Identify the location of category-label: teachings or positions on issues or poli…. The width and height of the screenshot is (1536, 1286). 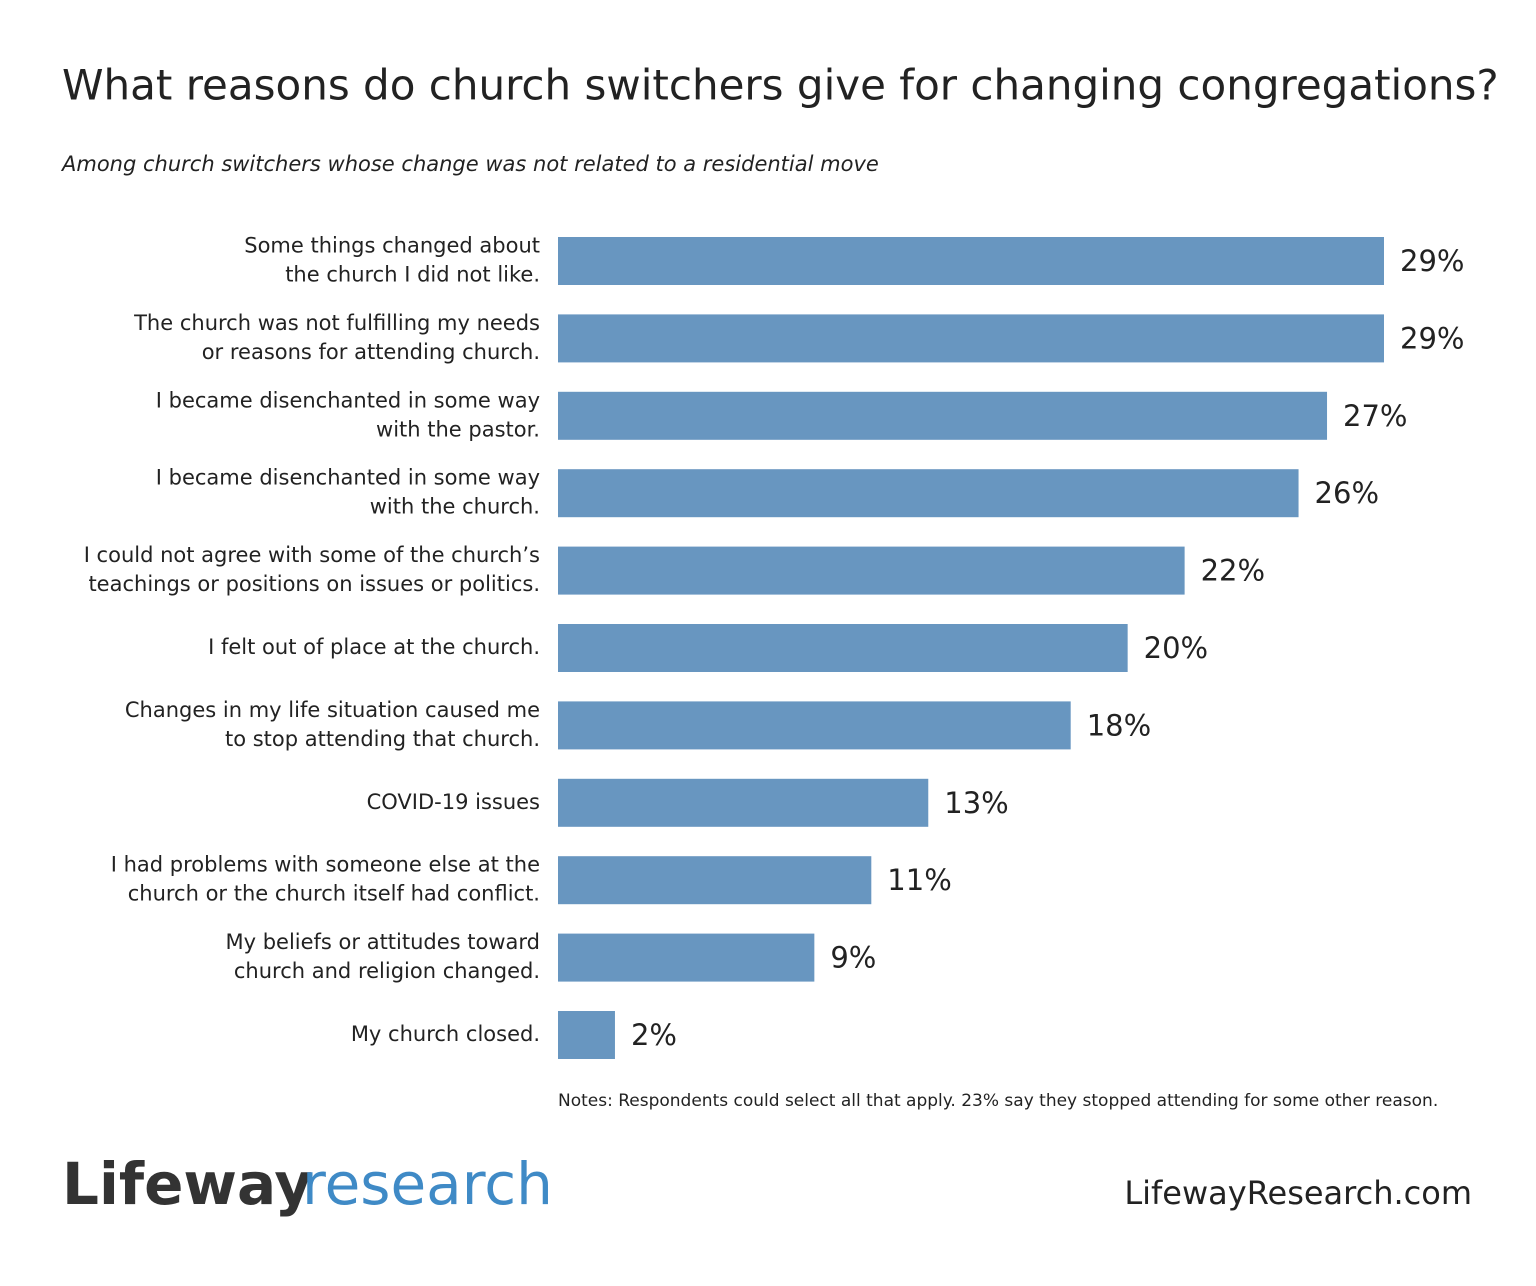
(314, 584).